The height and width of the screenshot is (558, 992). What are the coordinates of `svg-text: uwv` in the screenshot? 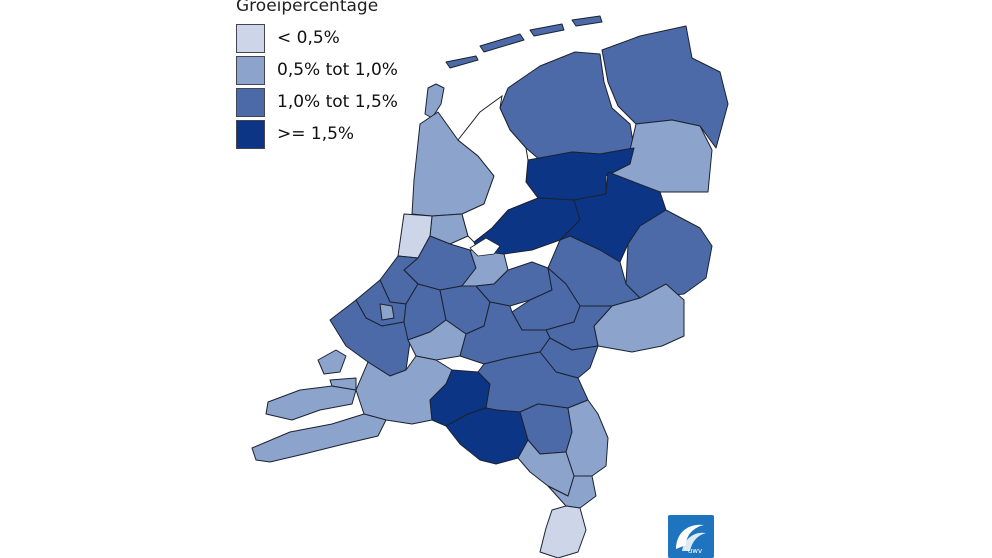 It's located at (695, 551).